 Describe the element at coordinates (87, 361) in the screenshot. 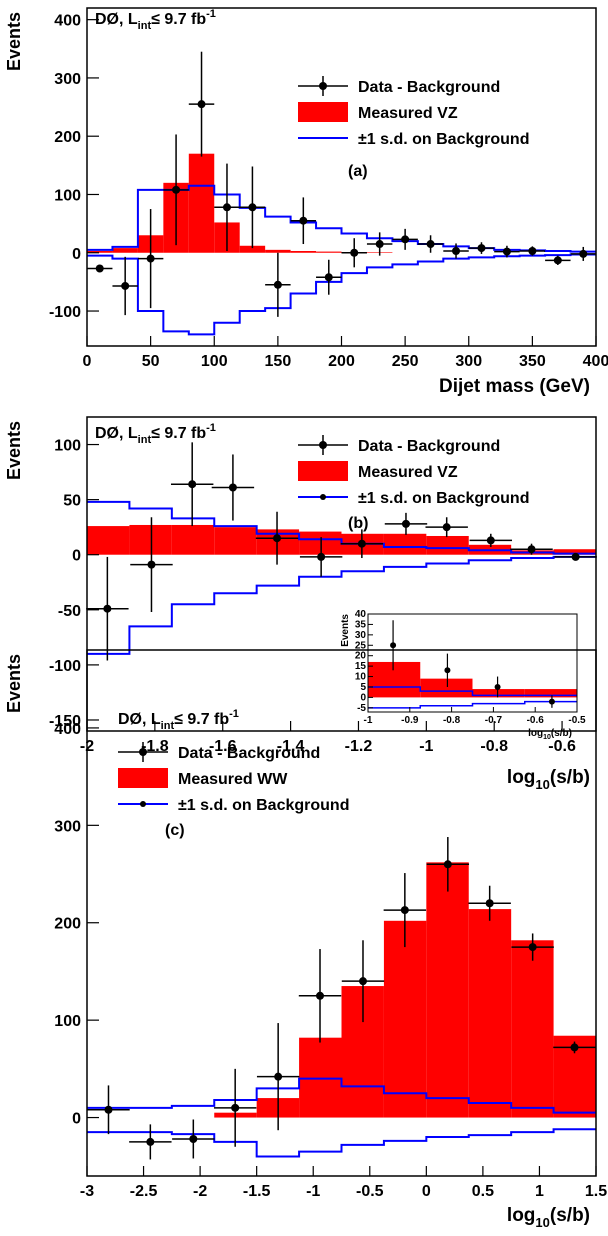

I see `x-tick-label: 0` at that location.